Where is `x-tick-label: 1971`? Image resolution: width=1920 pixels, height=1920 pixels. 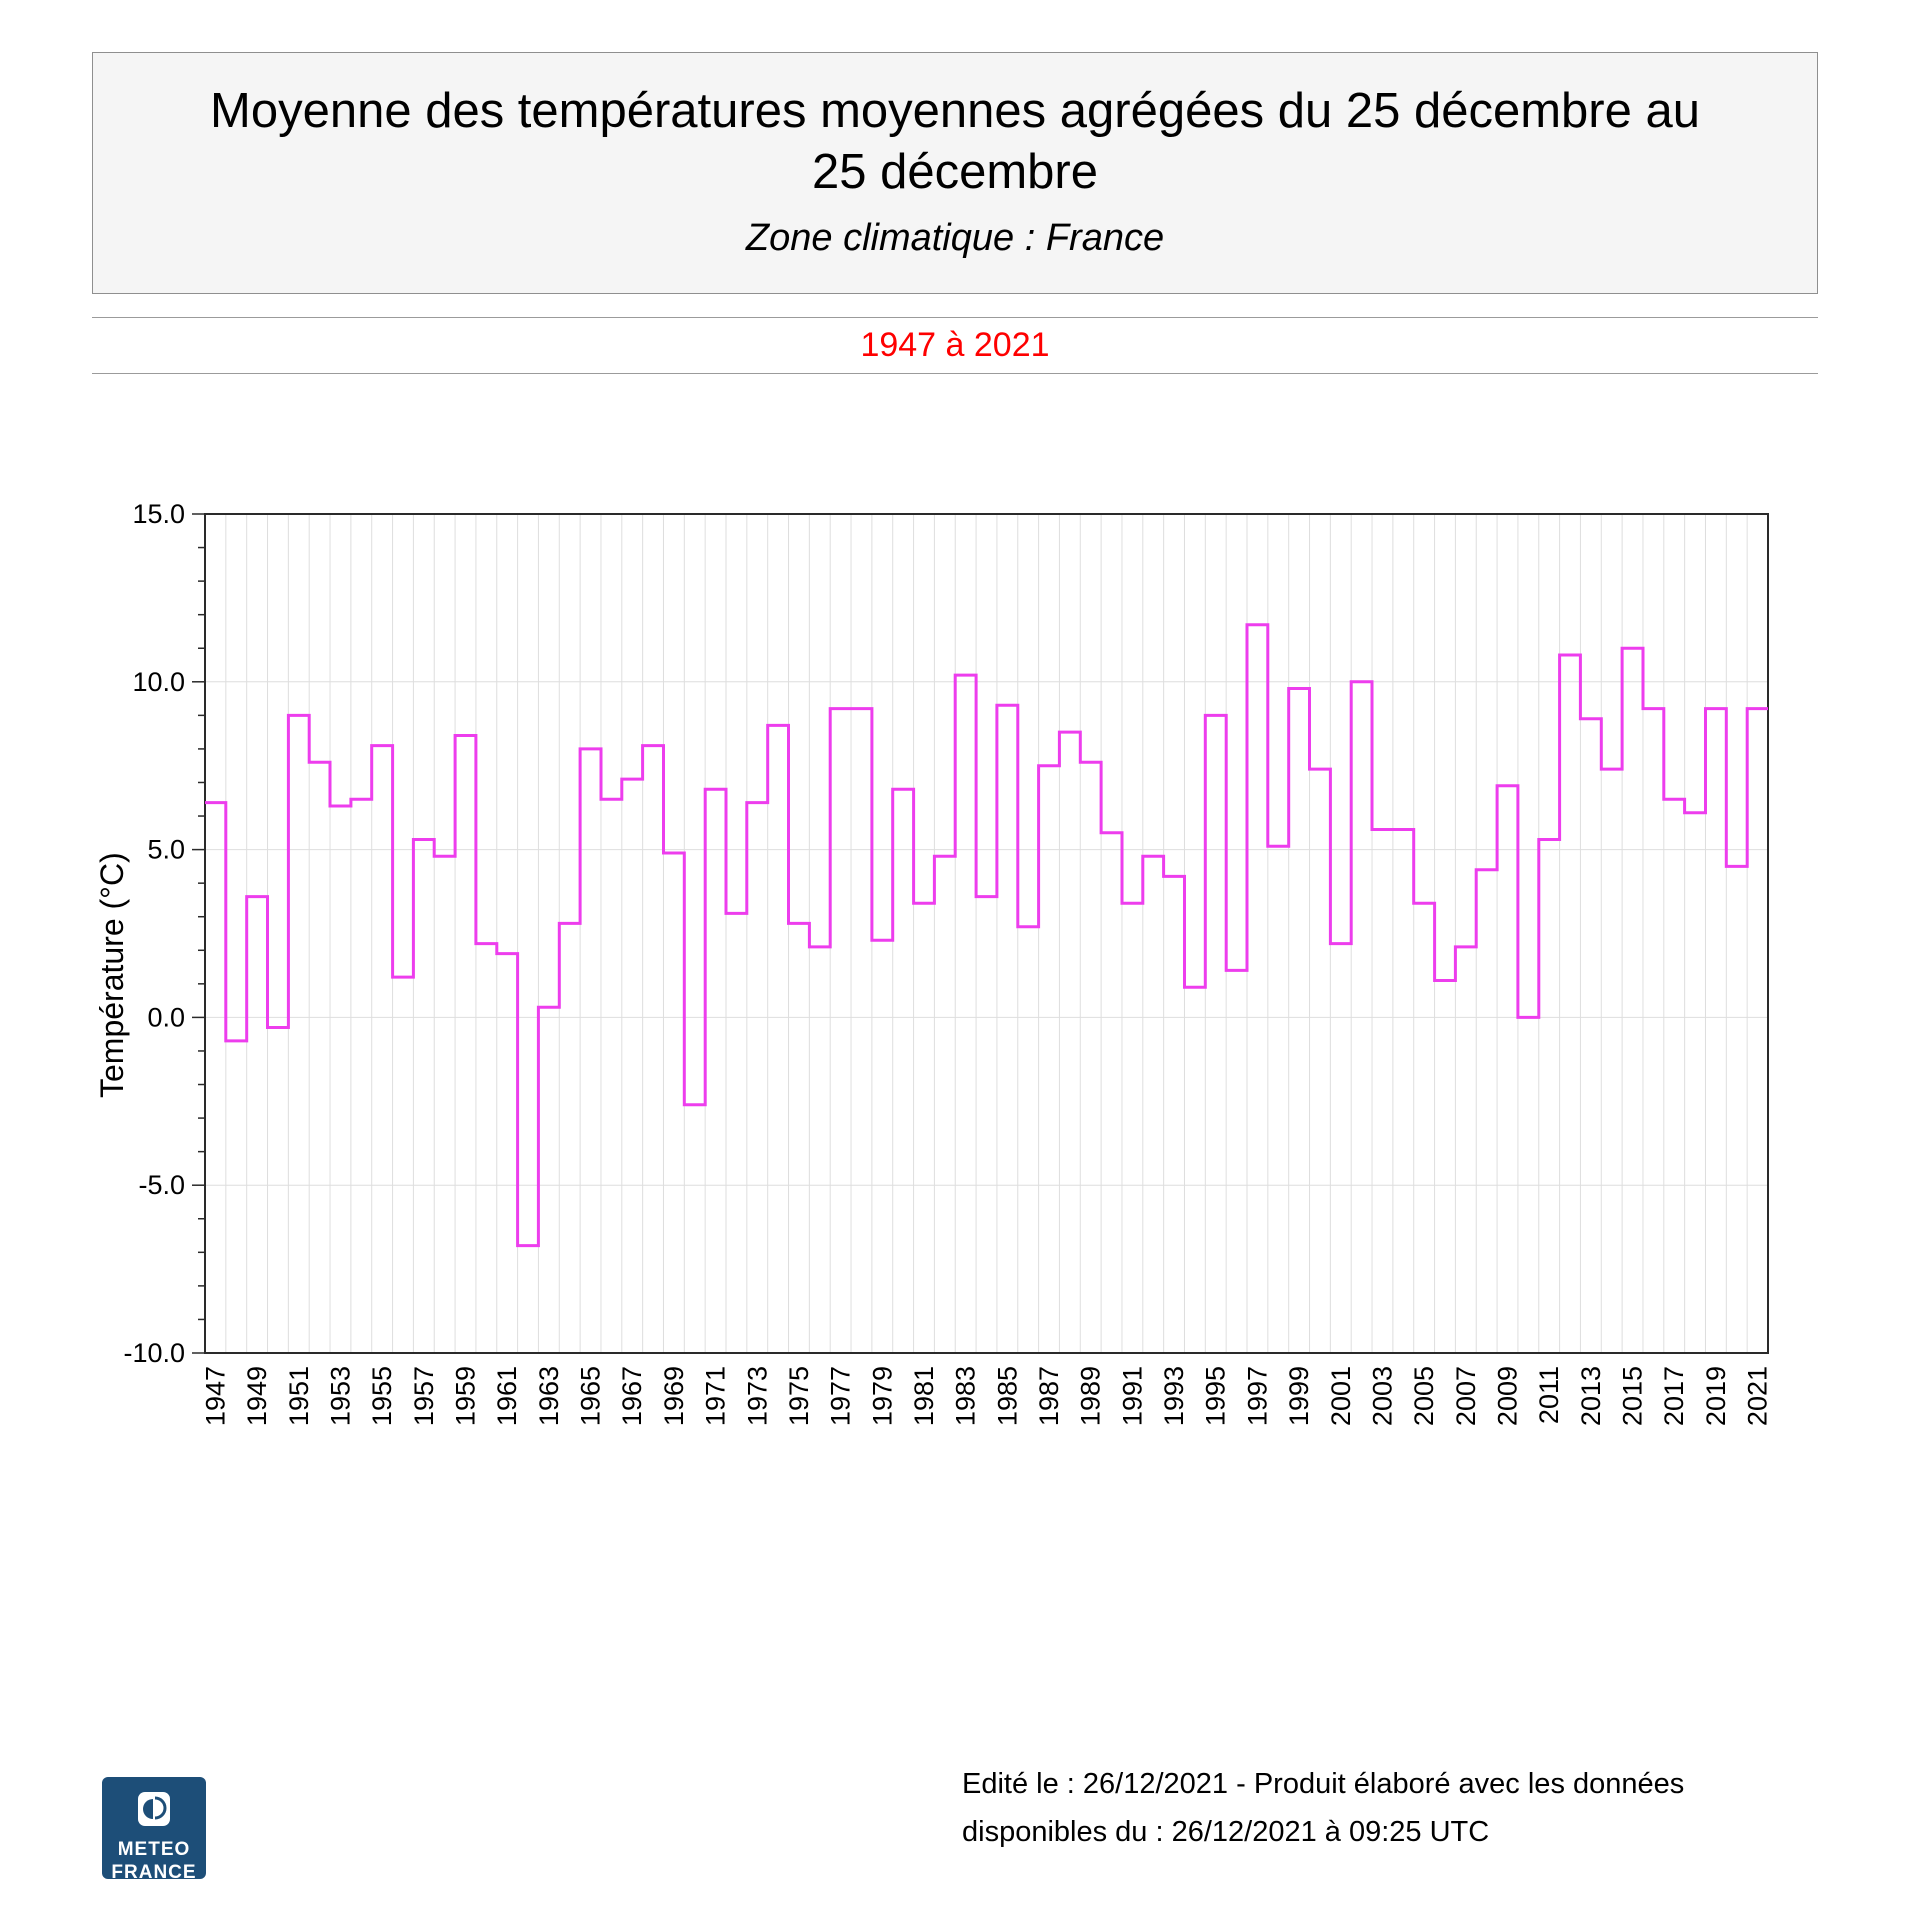 x-tick-label: 1971 is located at coordinates (716, 1396).